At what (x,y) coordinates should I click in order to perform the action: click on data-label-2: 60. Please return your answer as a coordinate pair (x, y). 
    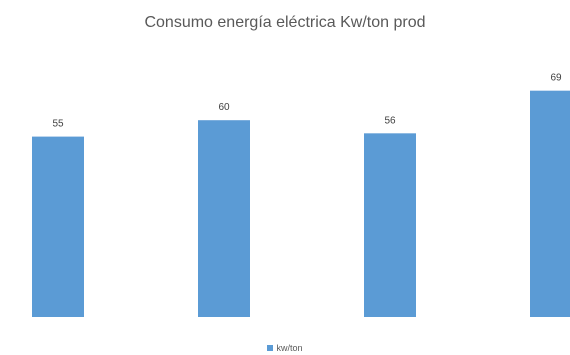
    Looking at the image, I should click on (224, 107).